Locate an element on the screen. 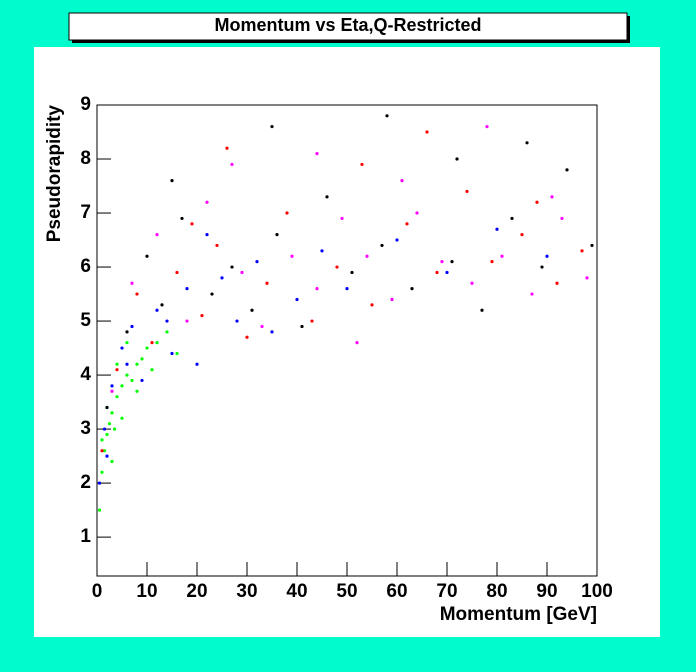 This screenshot has width=696, height=672. y-tick-label: 8 is located at coordinates (85, 158).